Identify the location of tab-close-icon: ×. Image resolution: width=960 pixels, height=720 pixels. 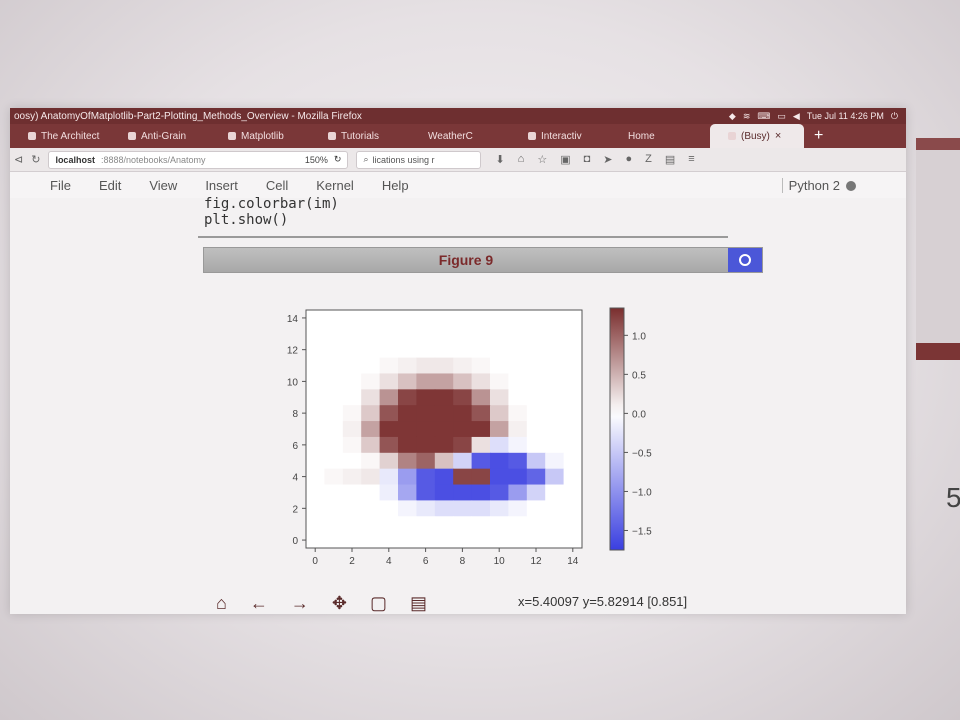
(778, 136).